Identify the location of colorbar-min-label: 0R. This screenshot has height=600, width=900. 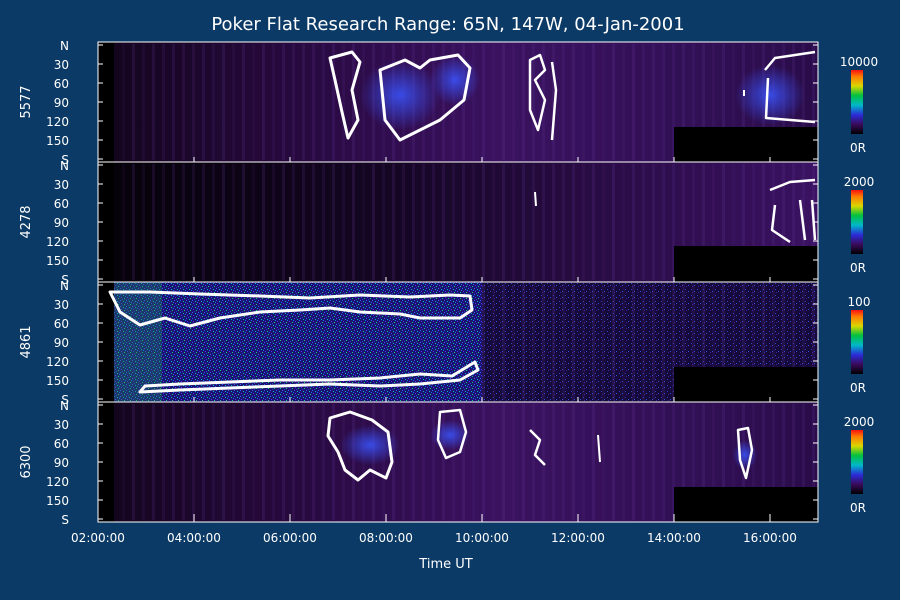
(858, 268).